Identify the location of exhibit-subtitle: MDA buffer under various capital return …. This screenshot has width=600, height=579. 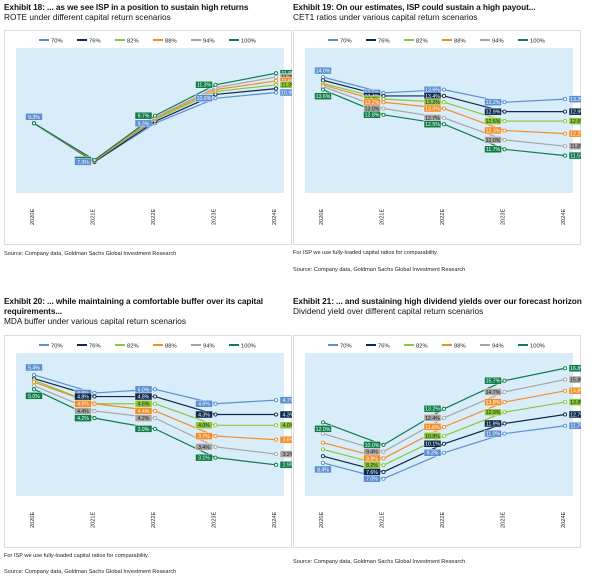
(95, 321).